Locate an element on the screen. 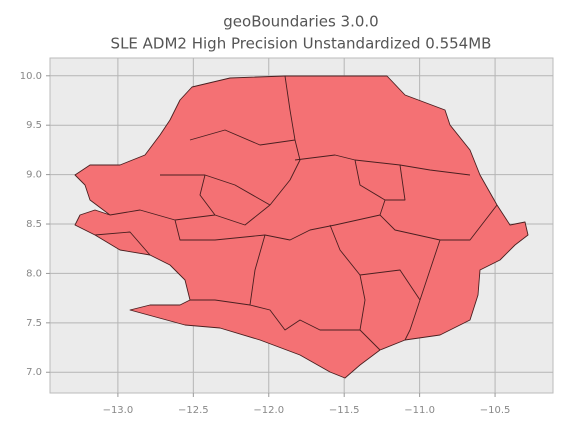  y-tick-label: 7.5 is located at coordinates (34, 323).